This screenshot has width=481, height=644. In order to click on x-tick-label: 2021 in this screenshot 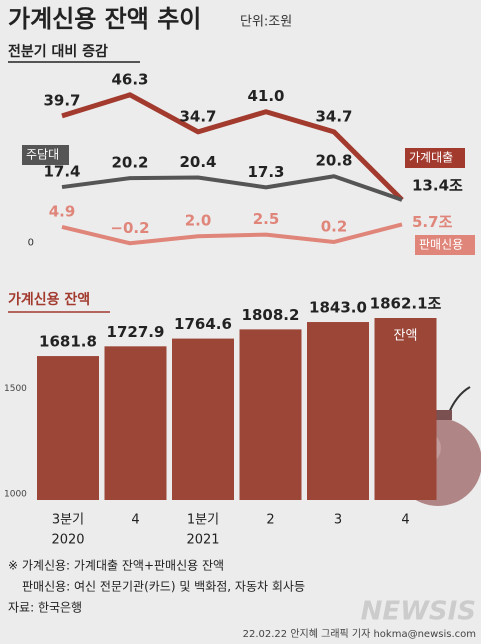, I will do `click(202, 540)`.